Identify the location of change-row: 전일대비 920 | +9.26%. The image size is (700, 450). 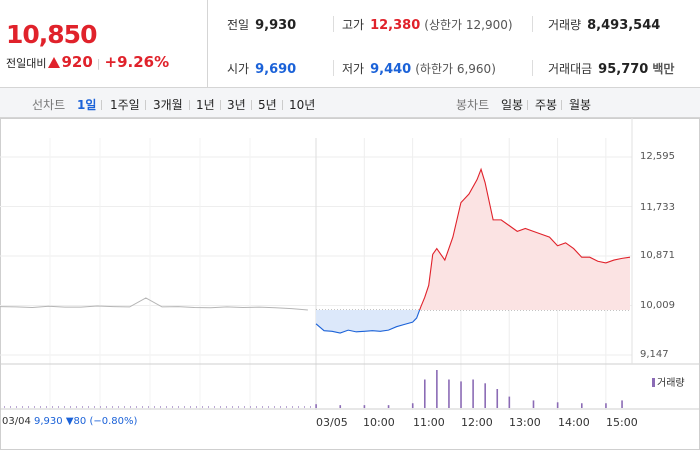
(87, 62).